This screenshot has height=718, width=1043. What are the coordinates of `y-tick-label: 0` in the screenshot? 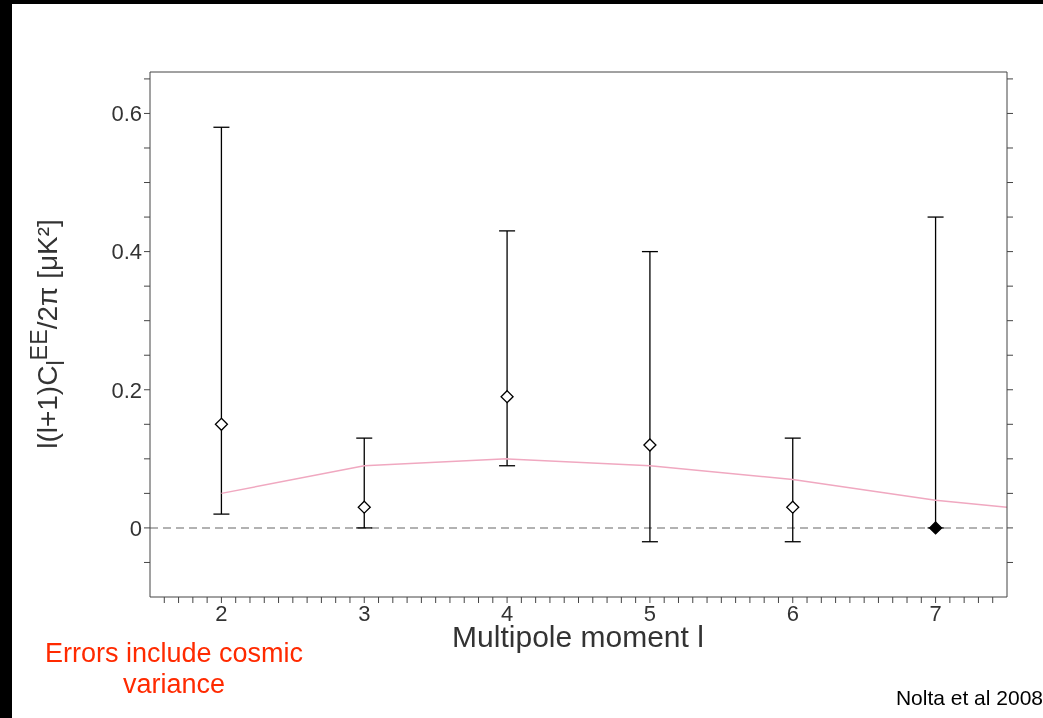 It's located at (135, 528).